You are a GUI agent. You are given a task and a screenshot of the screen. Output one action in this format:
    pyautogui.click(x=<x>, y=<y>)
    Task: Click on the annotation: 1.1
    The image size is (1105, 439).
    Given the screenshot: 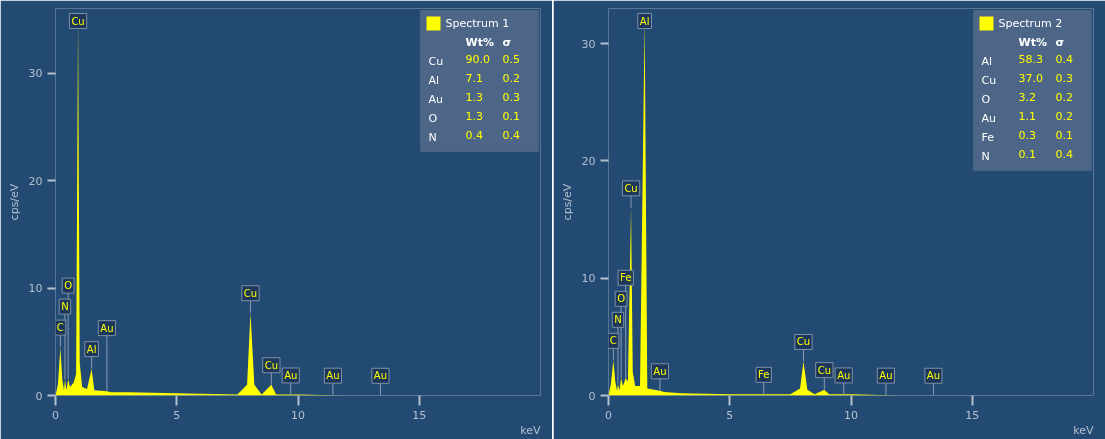 What is the action you would take?
    pyautogui.click(x=1027, y=116)
    